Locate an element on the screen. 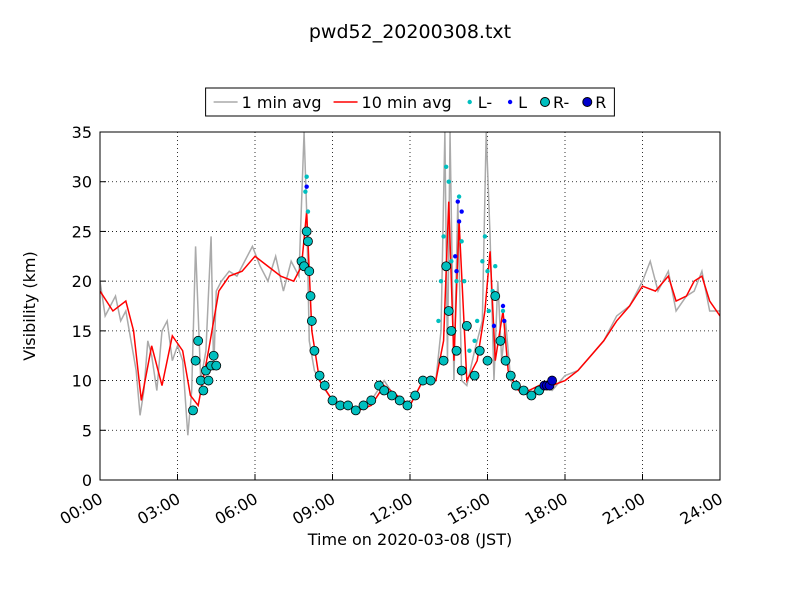 Image resolution: width=800 pixels, height=600 pixels. x-axis-label: Time on 2020-03-08 (JST) is located at coordinates (409, 539).